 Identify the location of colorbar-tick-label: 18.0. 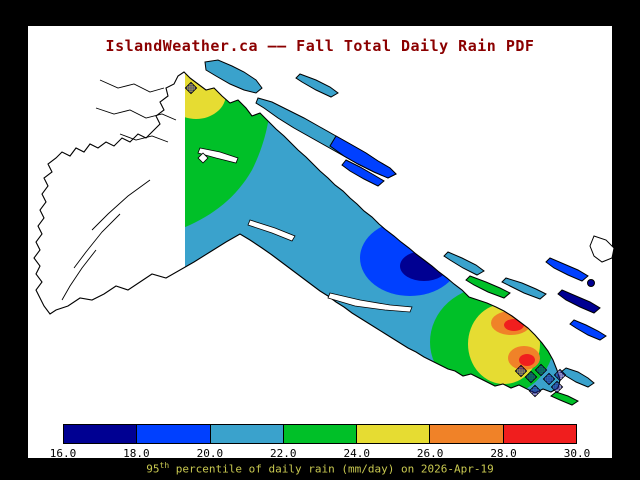
(136, 453).